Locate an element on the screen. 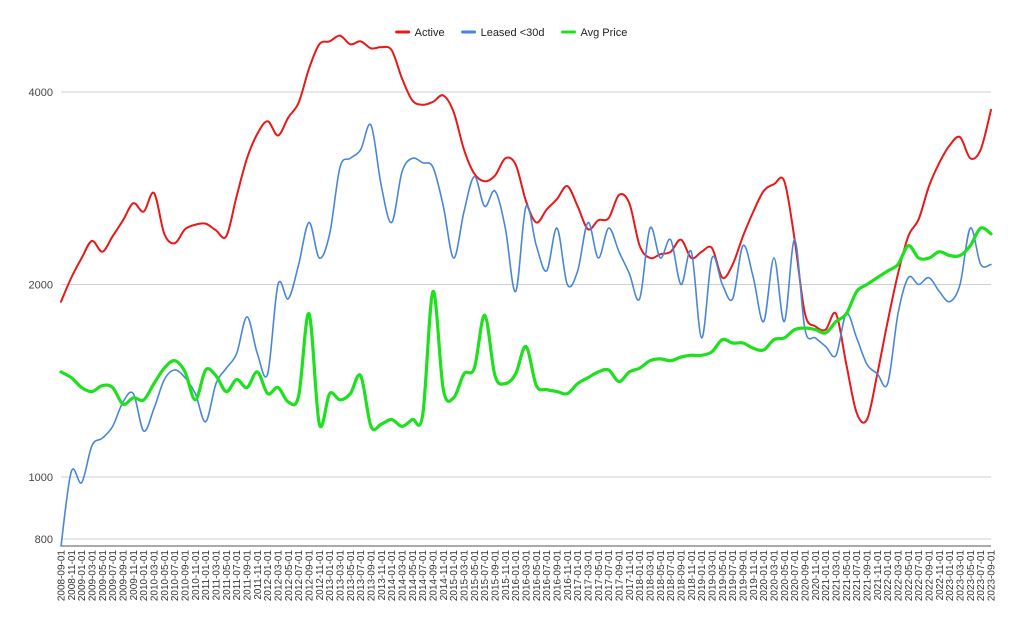 The width and height of the screenshot is (1024, 637). x-tick-label: 2020-09-01 is located at coordinates (806, 576).